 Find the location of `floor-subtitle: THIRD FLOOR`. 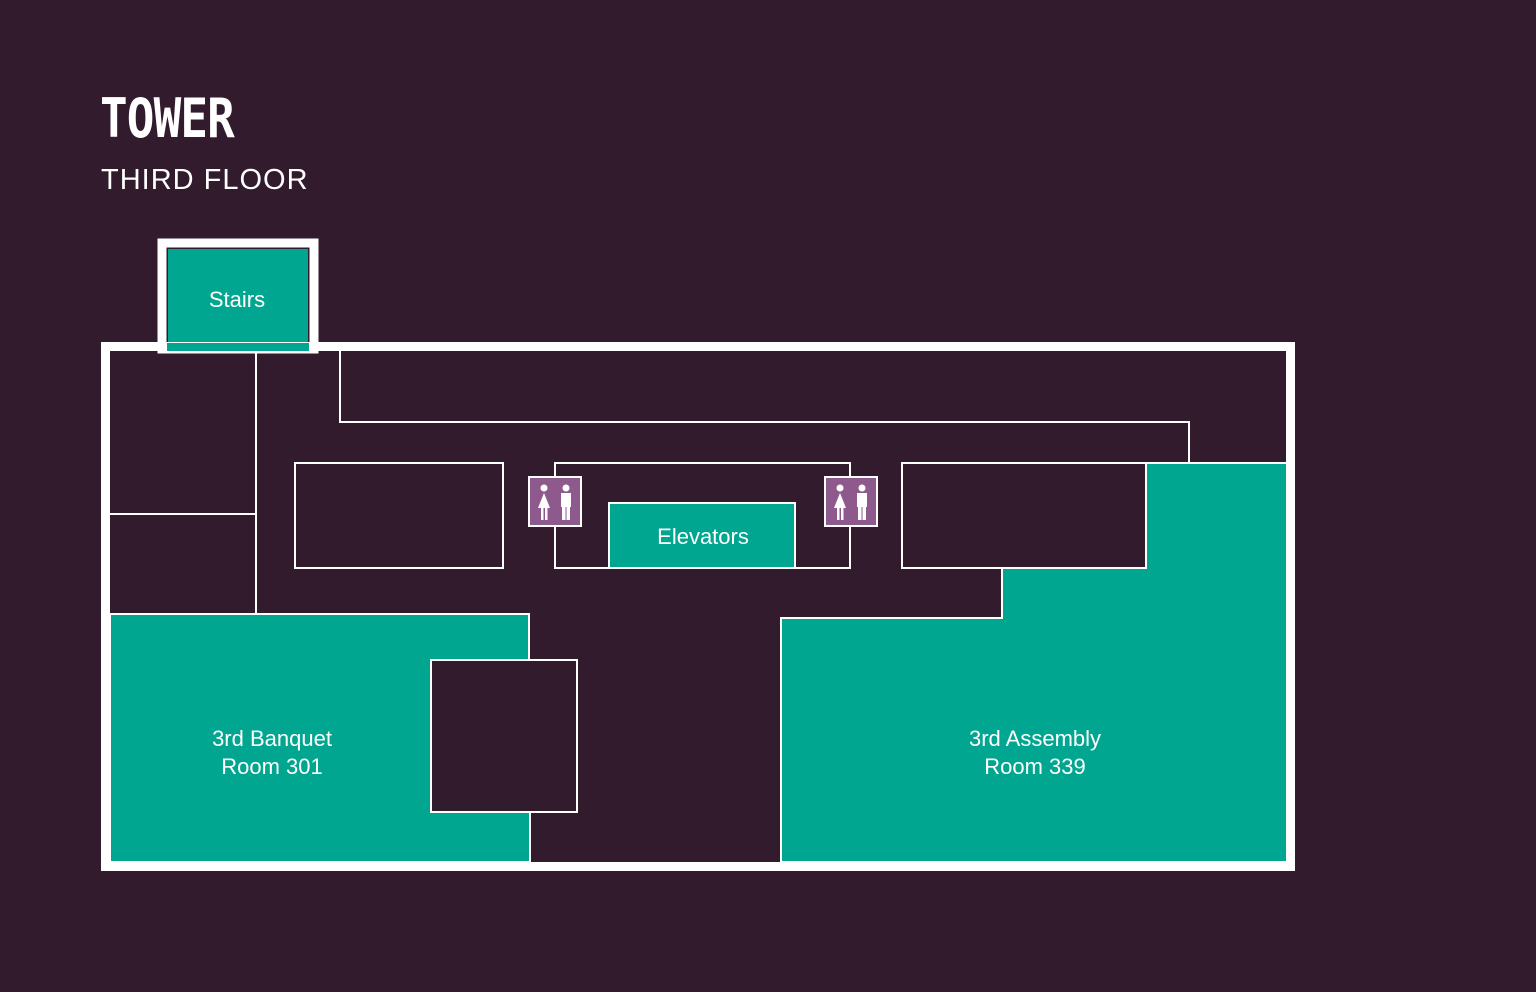

floor-subtitle: THIRD FLOOR is located at coordinates (205, 180).